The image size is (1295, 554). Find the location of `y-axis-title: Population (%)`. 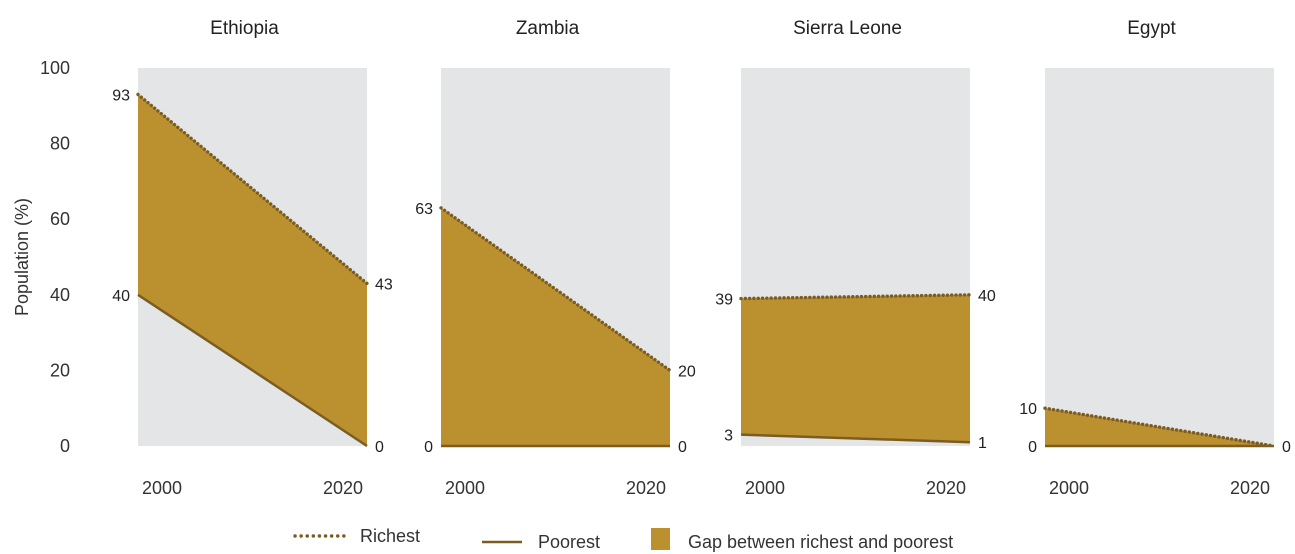

y-axis-title: Population (%) is located at coordinates (22, 257).